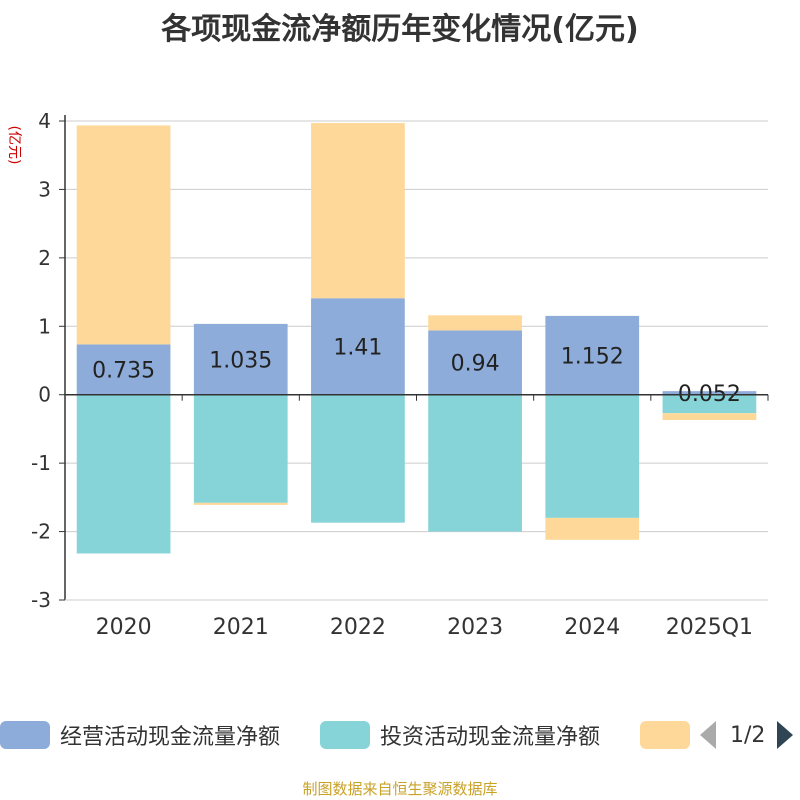 The height and width of the screenshot is (800, 800). I want to click on x-tick-label: 2023, so click(475, 627).